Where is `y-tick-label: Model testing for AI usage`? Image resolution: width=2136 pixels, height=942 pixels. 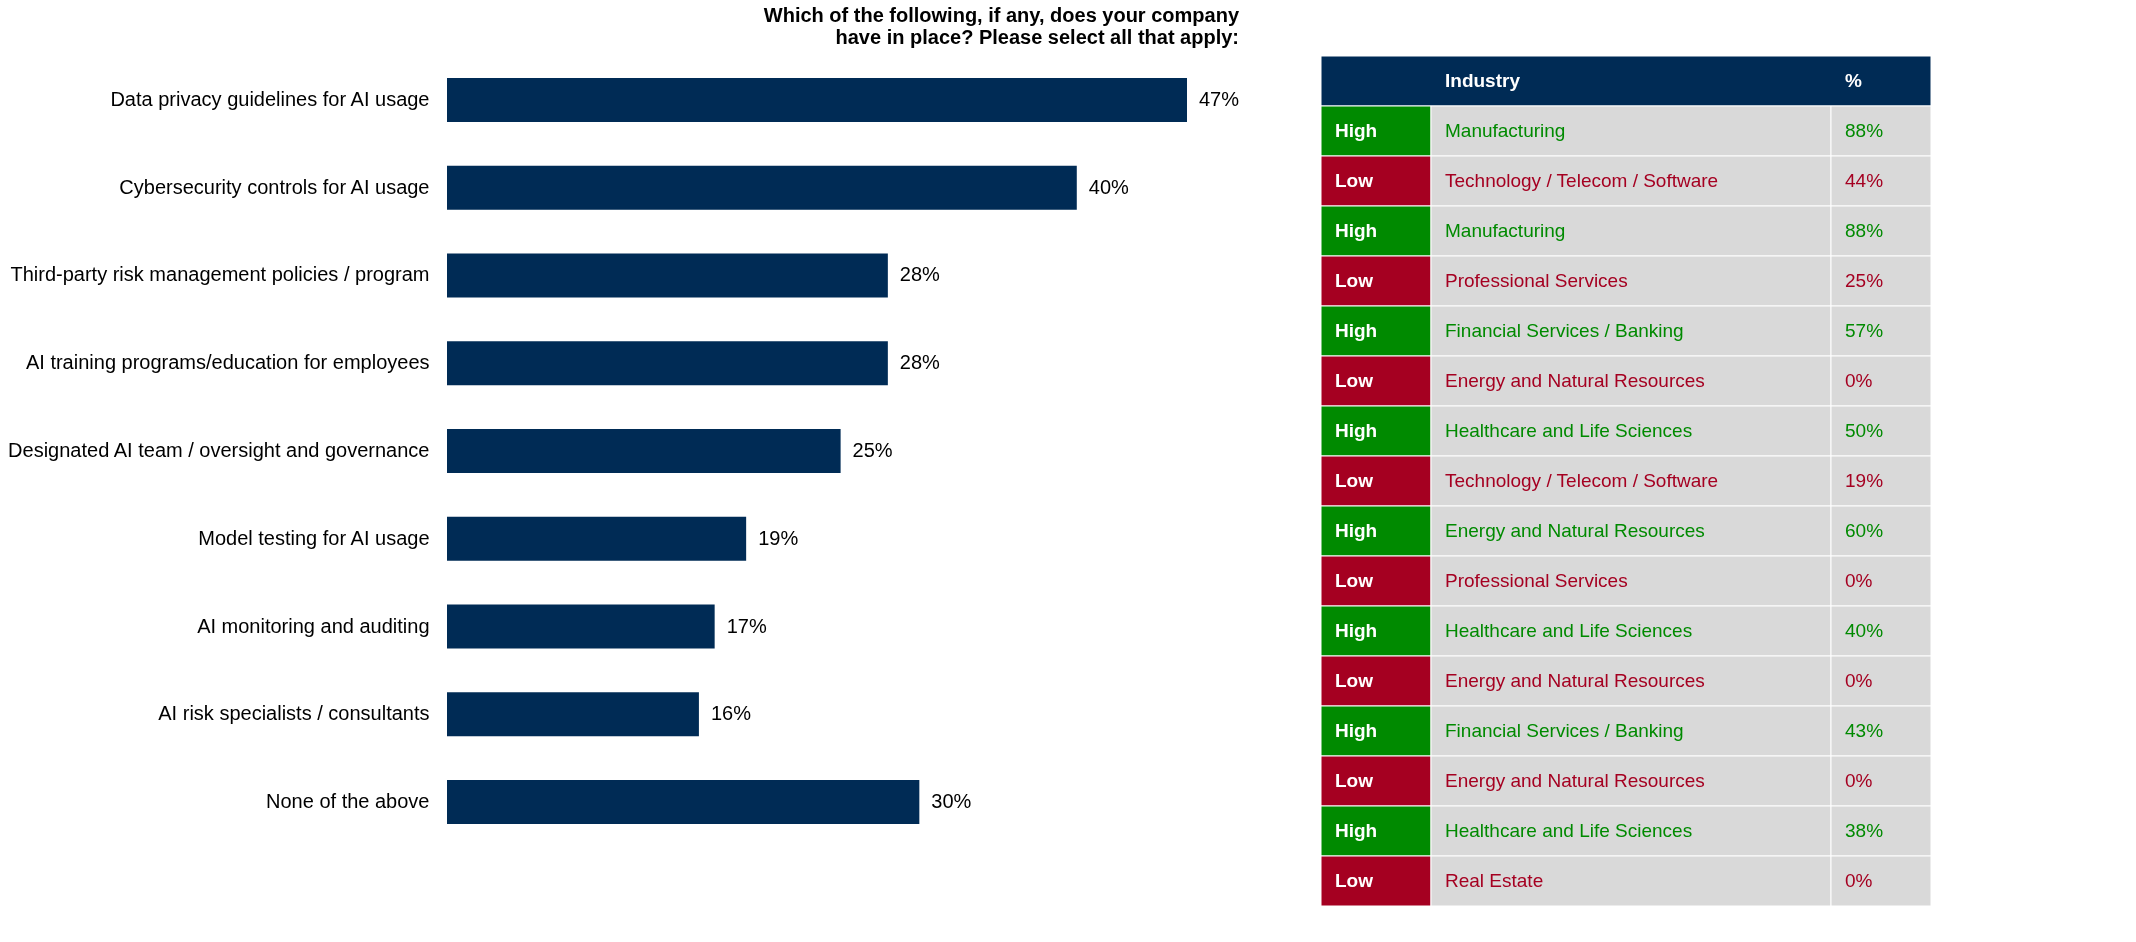 y-tick-label: Model testing for AI usage is located at coordinates (314, 537).